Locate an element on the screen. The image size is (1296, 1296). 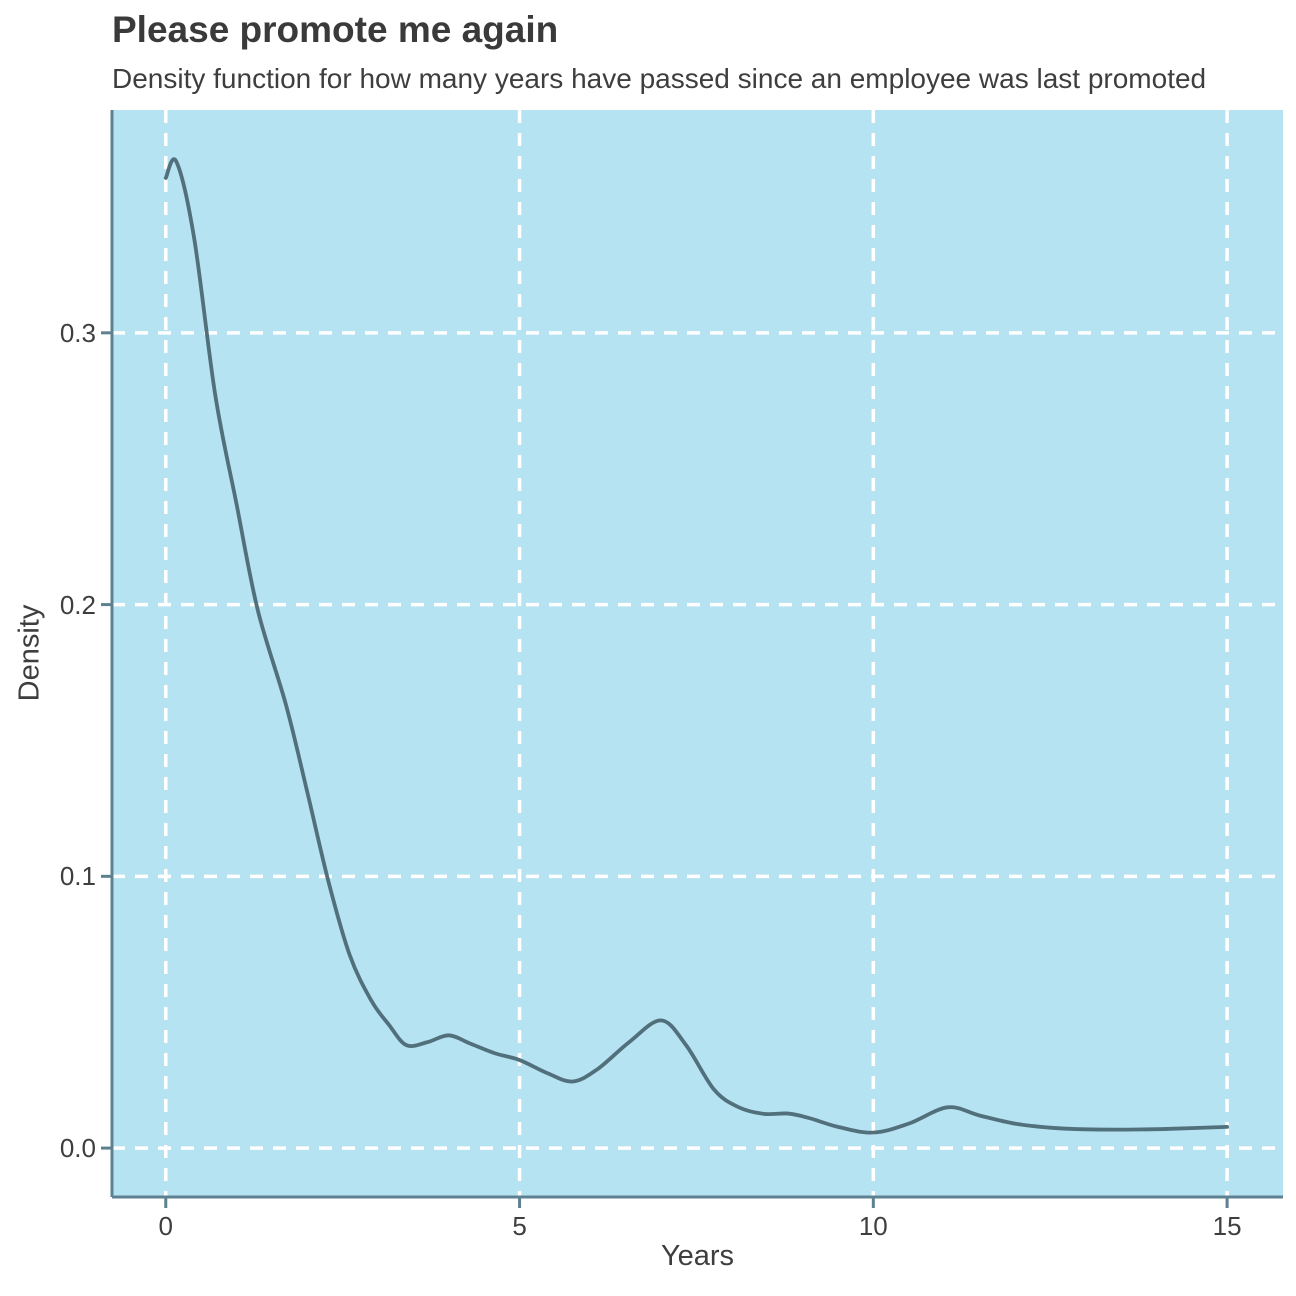
y-tick-label: 0.2 is located at coordinates (77, 604).